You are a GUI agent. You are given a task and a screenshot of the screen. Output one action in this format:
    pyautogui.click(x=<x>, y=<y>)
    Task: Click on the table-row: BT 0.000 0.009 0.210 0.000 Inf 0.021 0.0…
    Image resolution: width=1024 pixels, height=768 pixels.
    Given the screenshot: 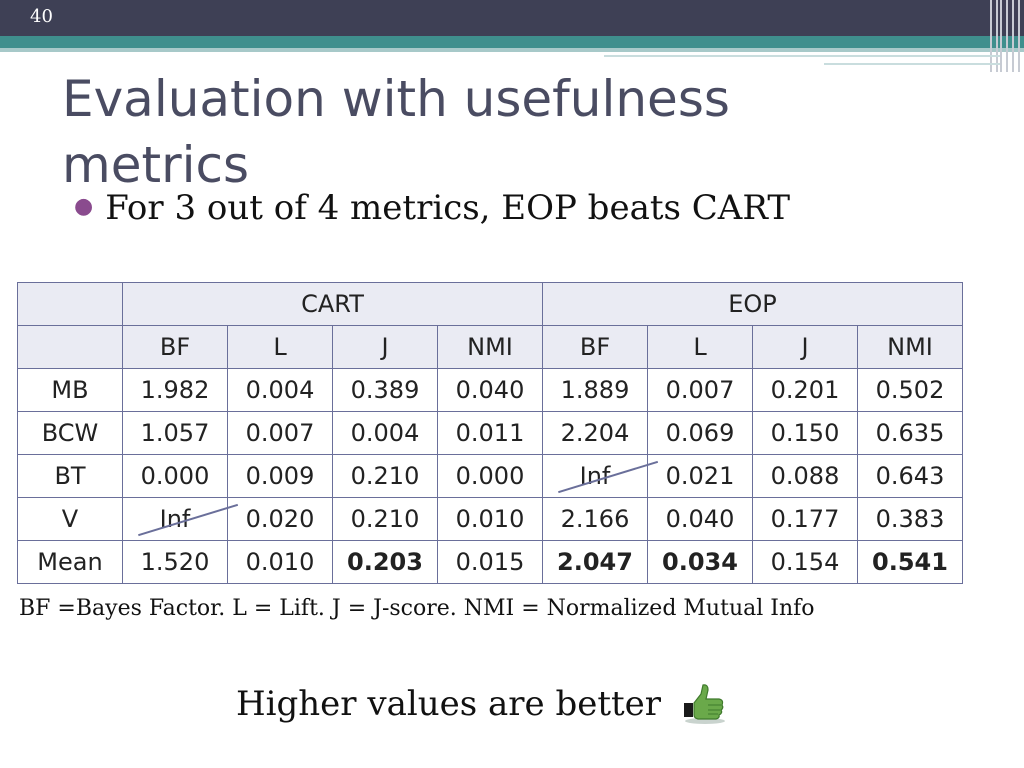 What is the action you would take?
    pyautogui.click(x=490, y=476)
    